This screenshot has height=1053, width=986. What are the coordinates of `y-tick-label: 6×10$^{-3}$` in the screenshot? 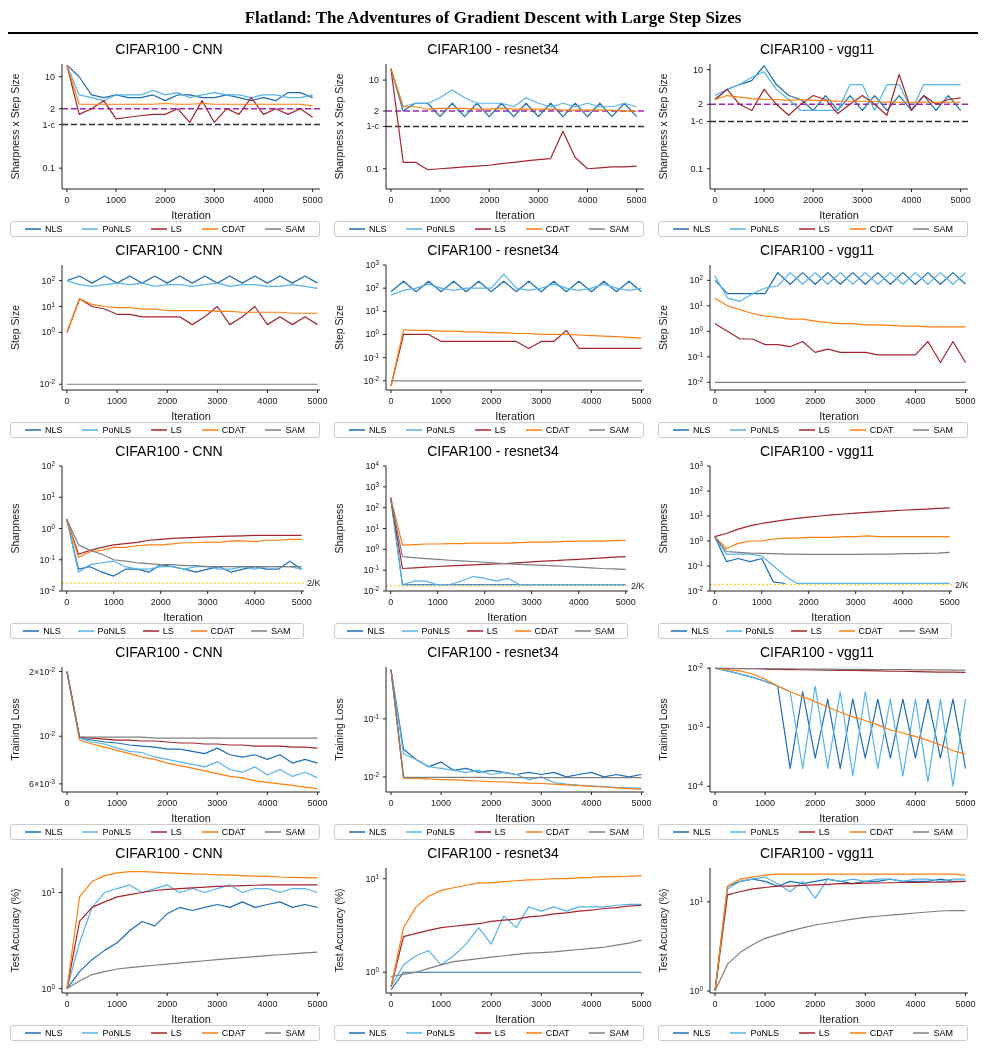 It's located at (42, 783).